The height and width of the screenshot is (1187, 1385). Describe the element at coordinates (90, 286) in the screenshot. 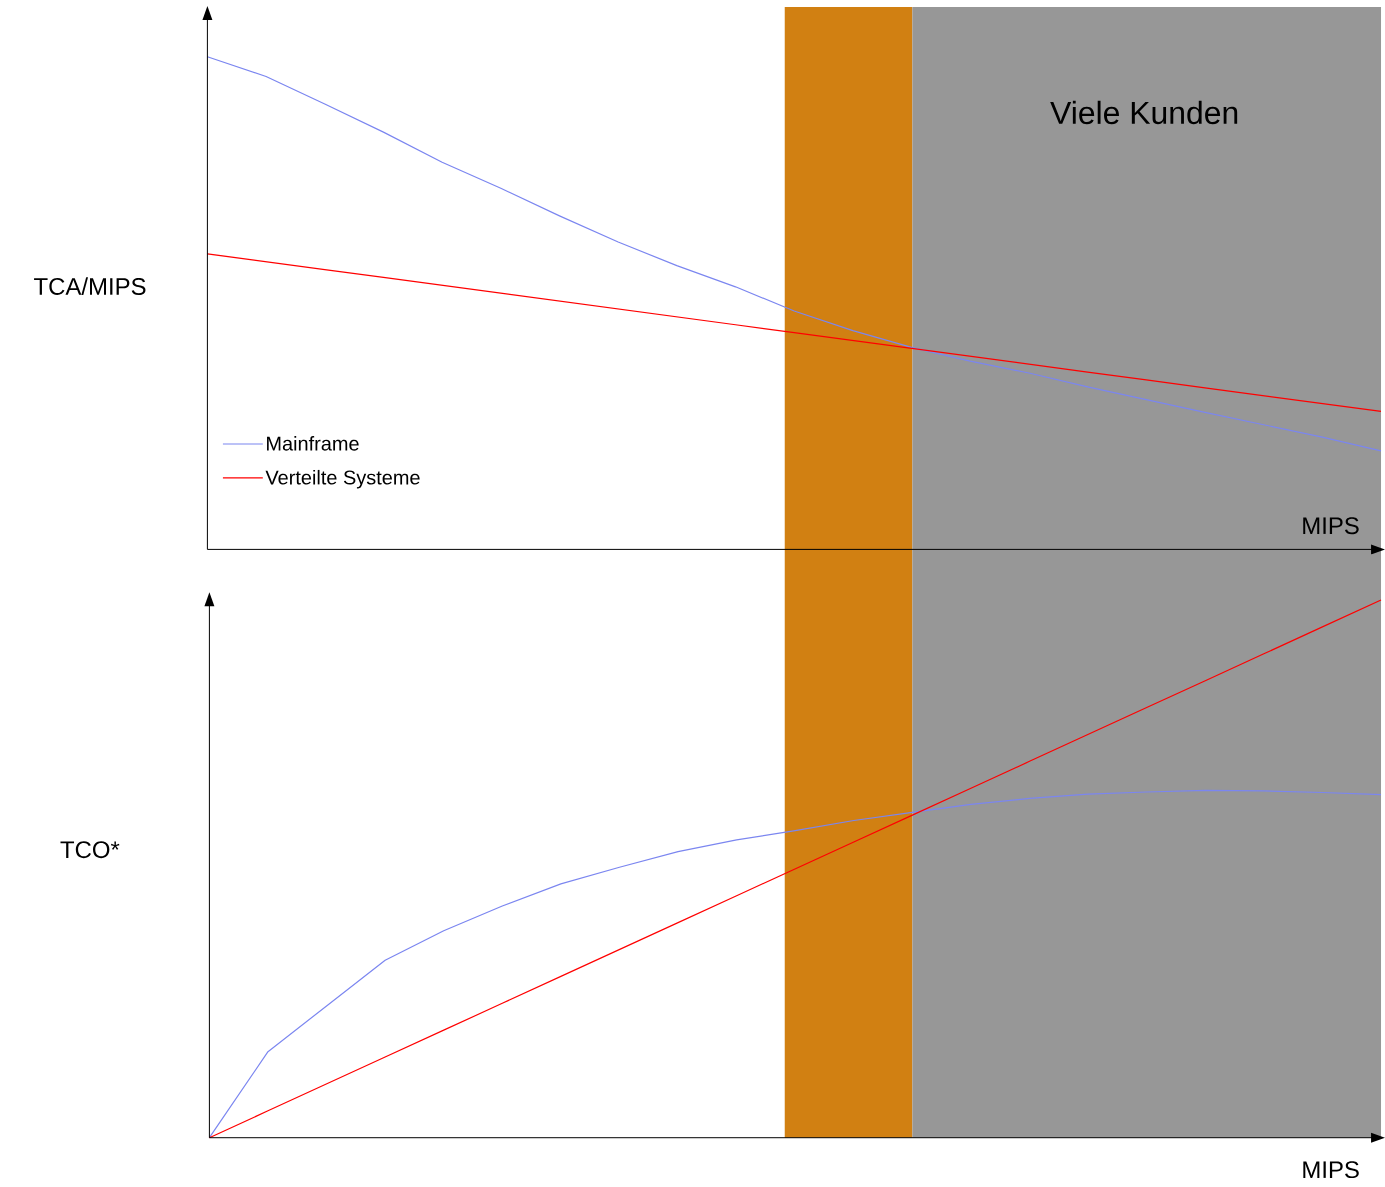

I see `y-axis-title: TCA/MIPS` at that location.